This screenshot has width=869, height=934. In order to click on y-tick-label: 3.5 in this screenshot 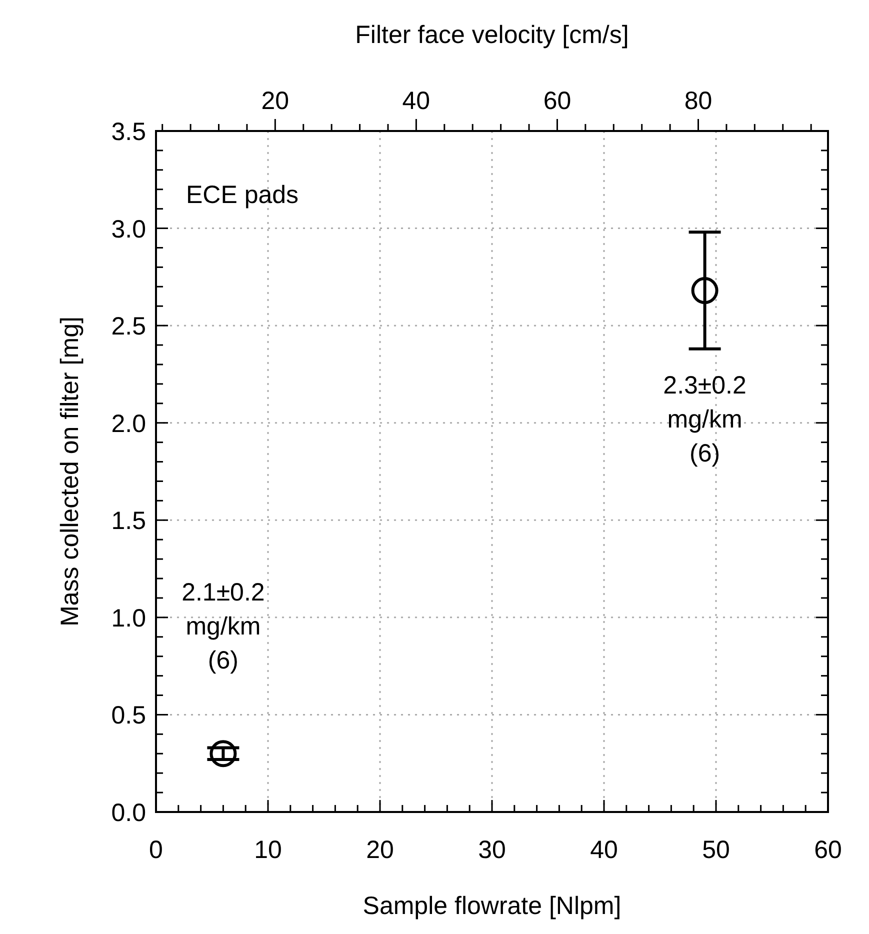, I will do `click(128, 132)`.